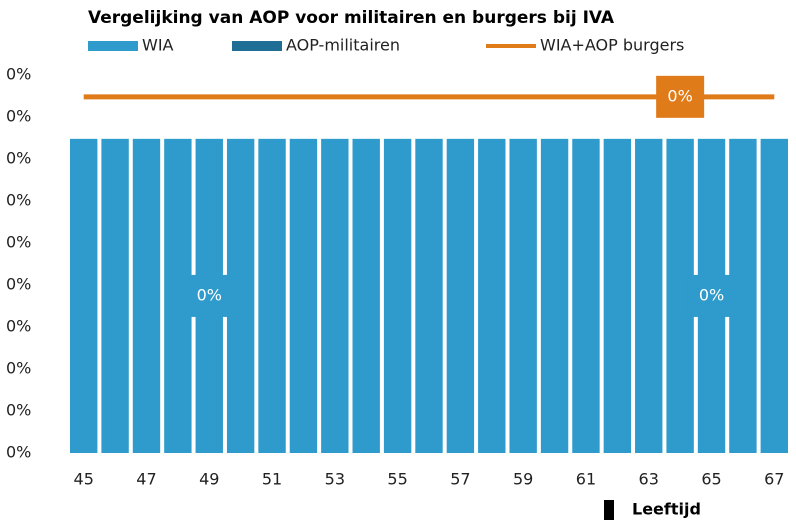 The width and height of the screenshot is (796, 520). I want to click on x-tick-label: 67, so click(774, 479).